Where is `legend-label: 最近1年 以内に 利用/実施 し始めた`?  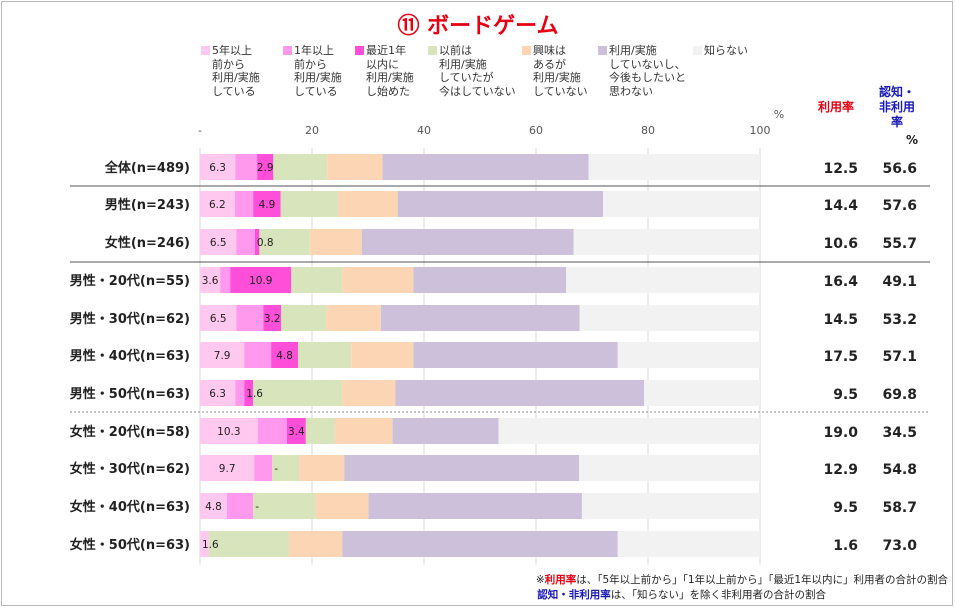 legend-label: 最近1年 以内に 利用/実施 し始めた is located at coordinates (390, 71).